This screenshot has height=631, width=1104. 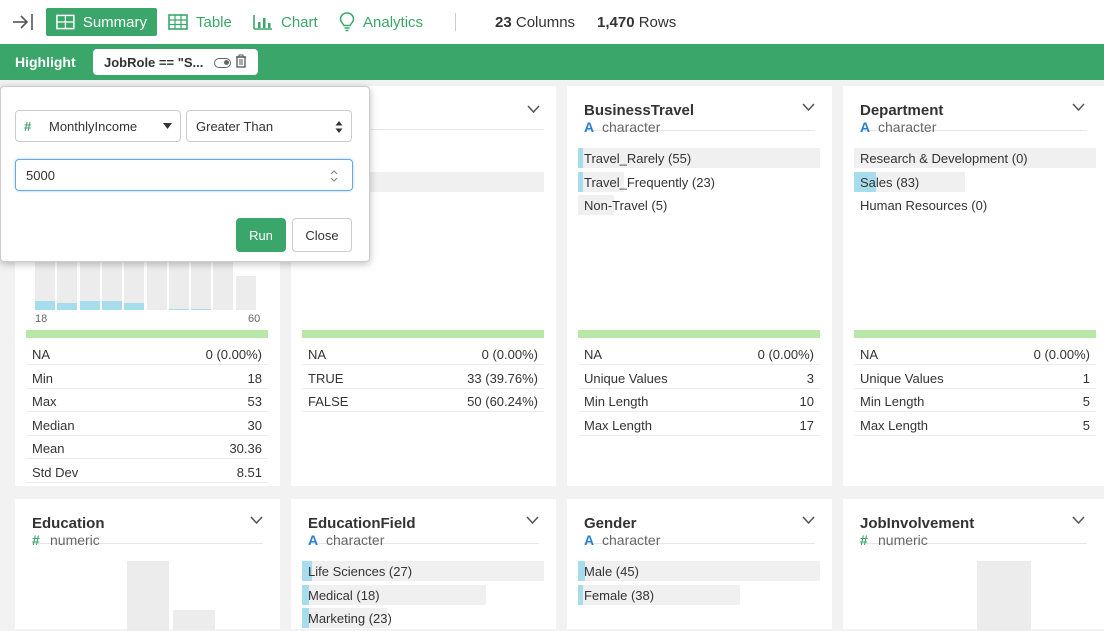 What do you see at coordinates (261, 235) in the screenshot?
I see `run-button: Run` at bounding box center [261, 235].